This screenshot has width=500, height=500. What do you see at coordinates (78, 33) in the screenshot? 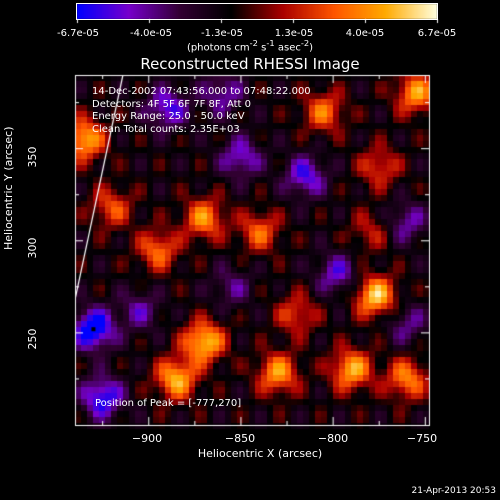
I see `colorbar-tick-label: -6.7e-05` at bounding box center [78, 33].